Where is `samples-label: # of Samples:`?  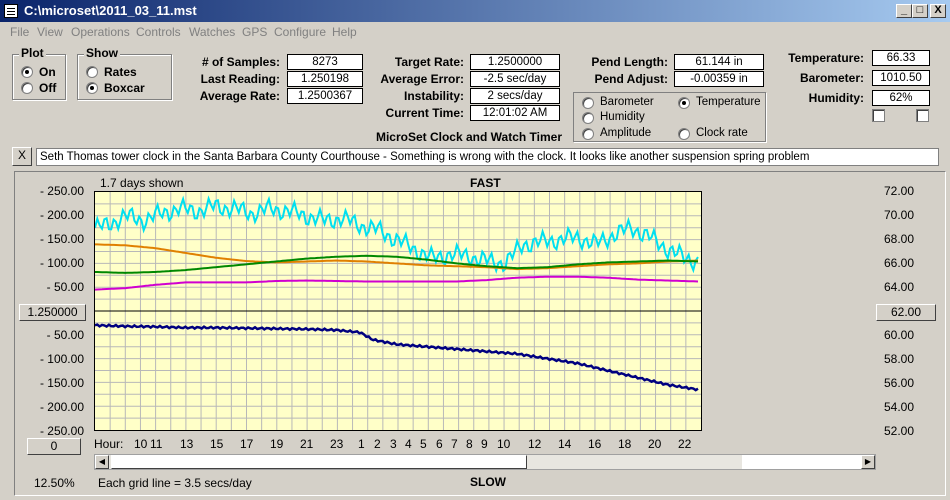 samples-label: # of Samples: is located at coordinates (240, 62).